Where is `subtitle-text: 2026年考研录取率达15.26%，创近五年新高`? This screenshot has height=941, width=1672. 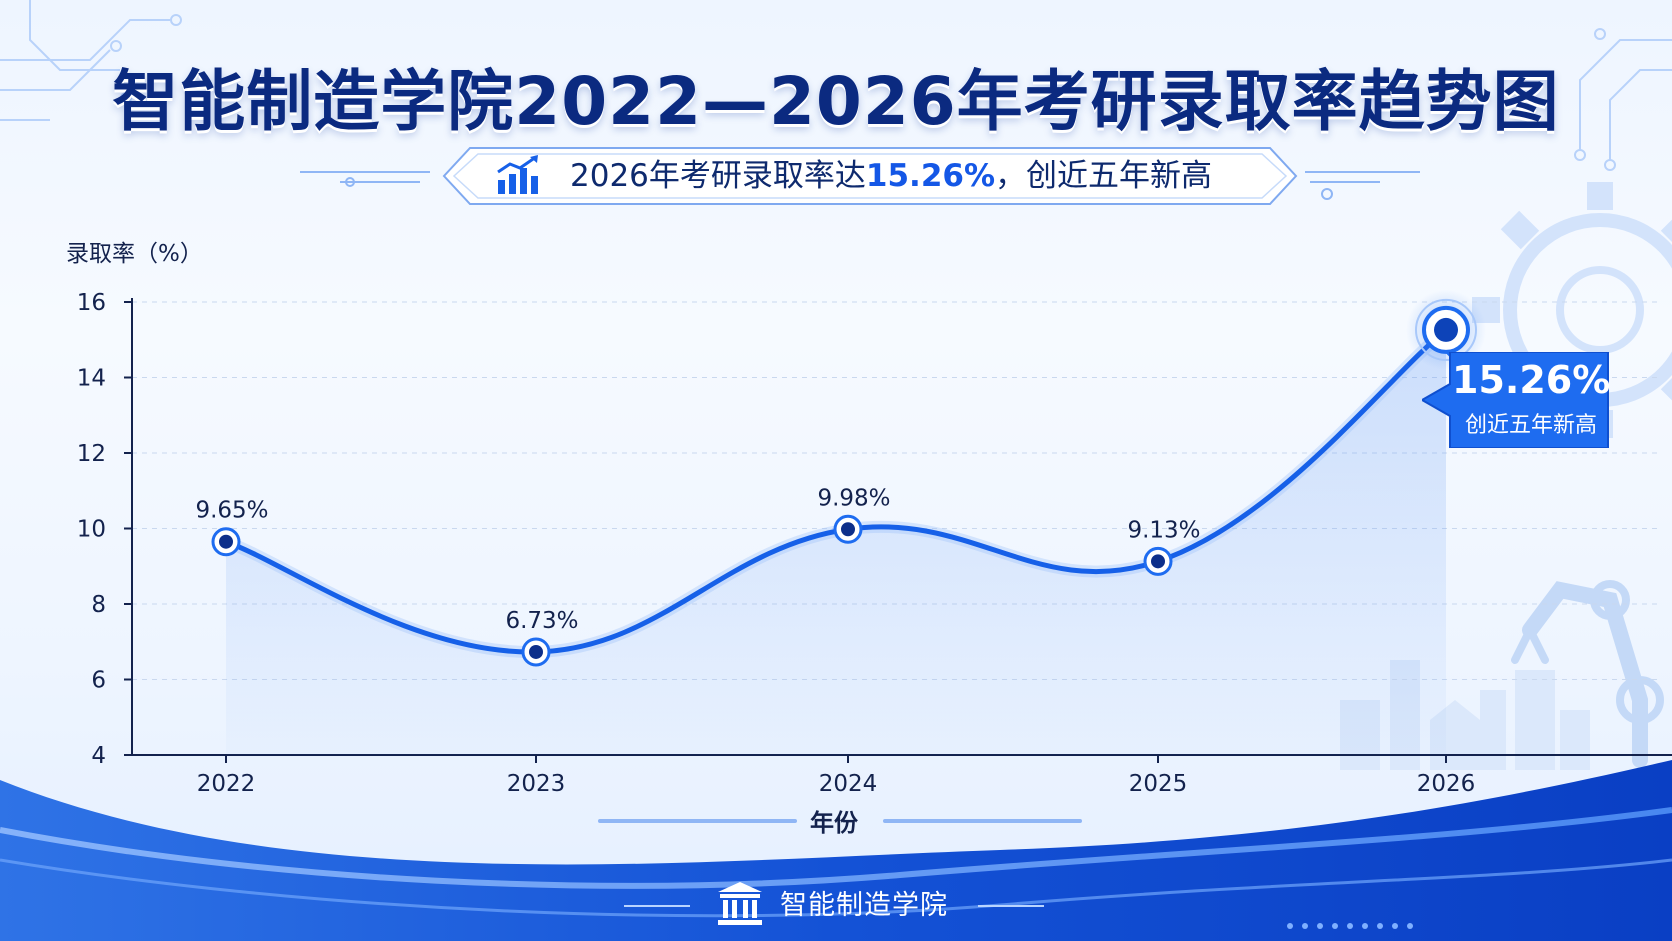 subtitle-text: 2026年考研录取率达15.26%，创近五年新高 is located at coordinates (891, 176).